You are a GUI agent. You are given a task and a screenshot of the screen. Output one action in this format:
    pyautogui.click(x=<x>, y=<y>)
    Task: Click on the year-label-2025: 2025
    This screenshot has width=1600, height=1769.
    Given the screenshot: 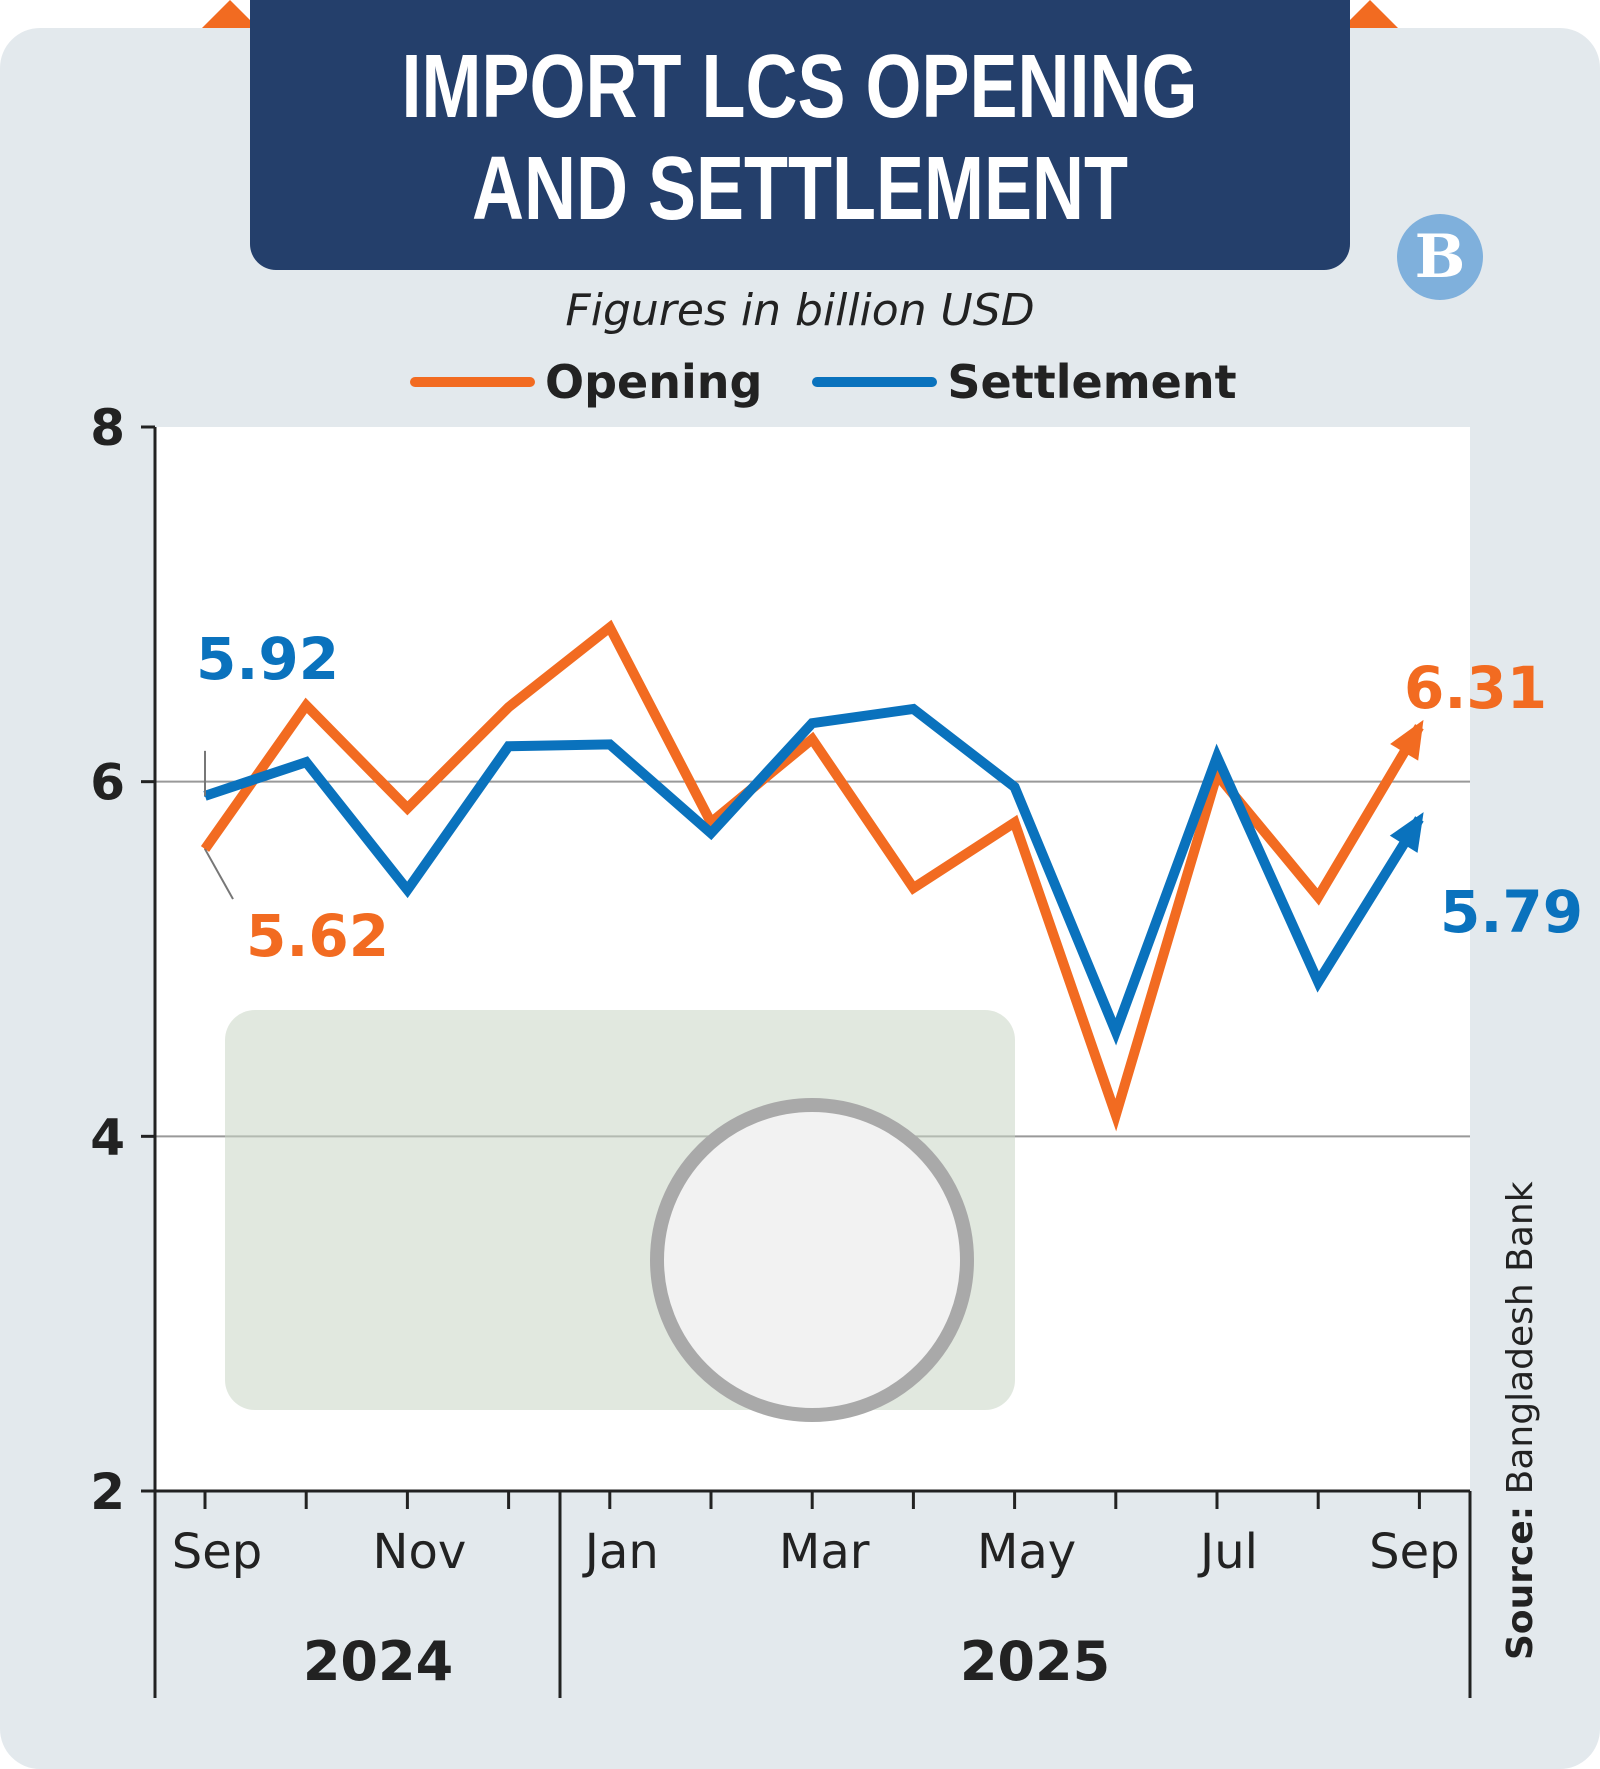 What is the action you would take?
    pyautogui.click(x=1035, y=1661)
    